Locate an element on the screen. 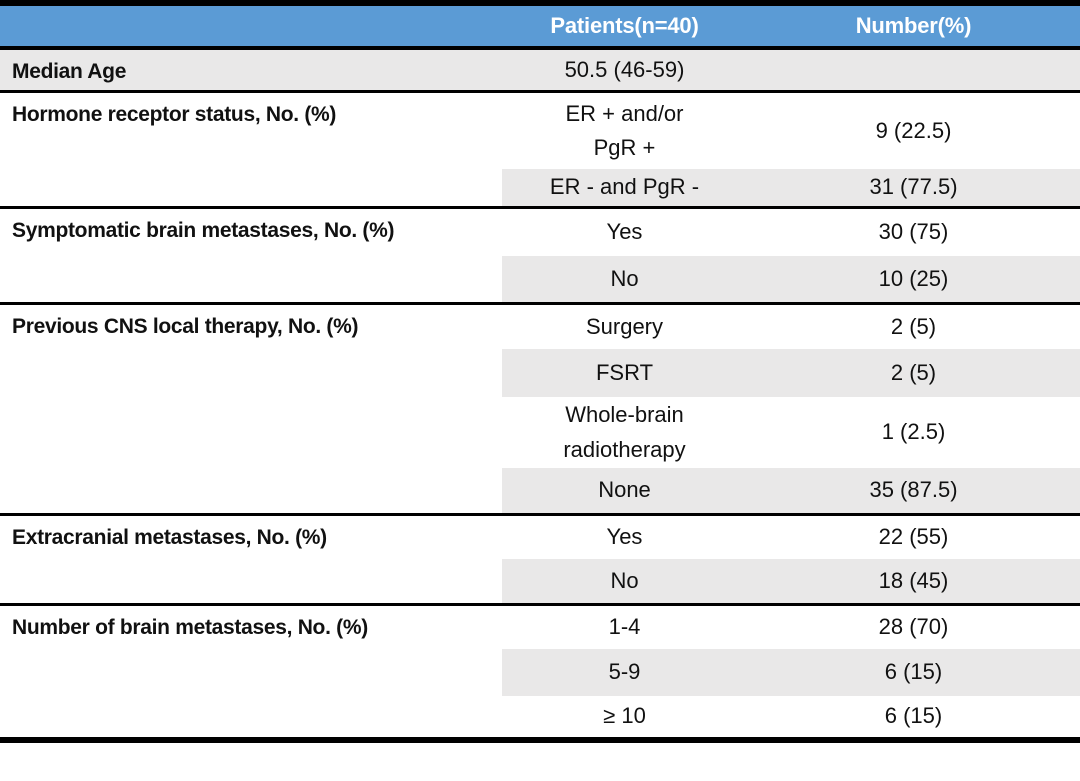 The height and width of the screenshot is (781, 1080). value-cell: Surgery is located at coordinates (624, 325).